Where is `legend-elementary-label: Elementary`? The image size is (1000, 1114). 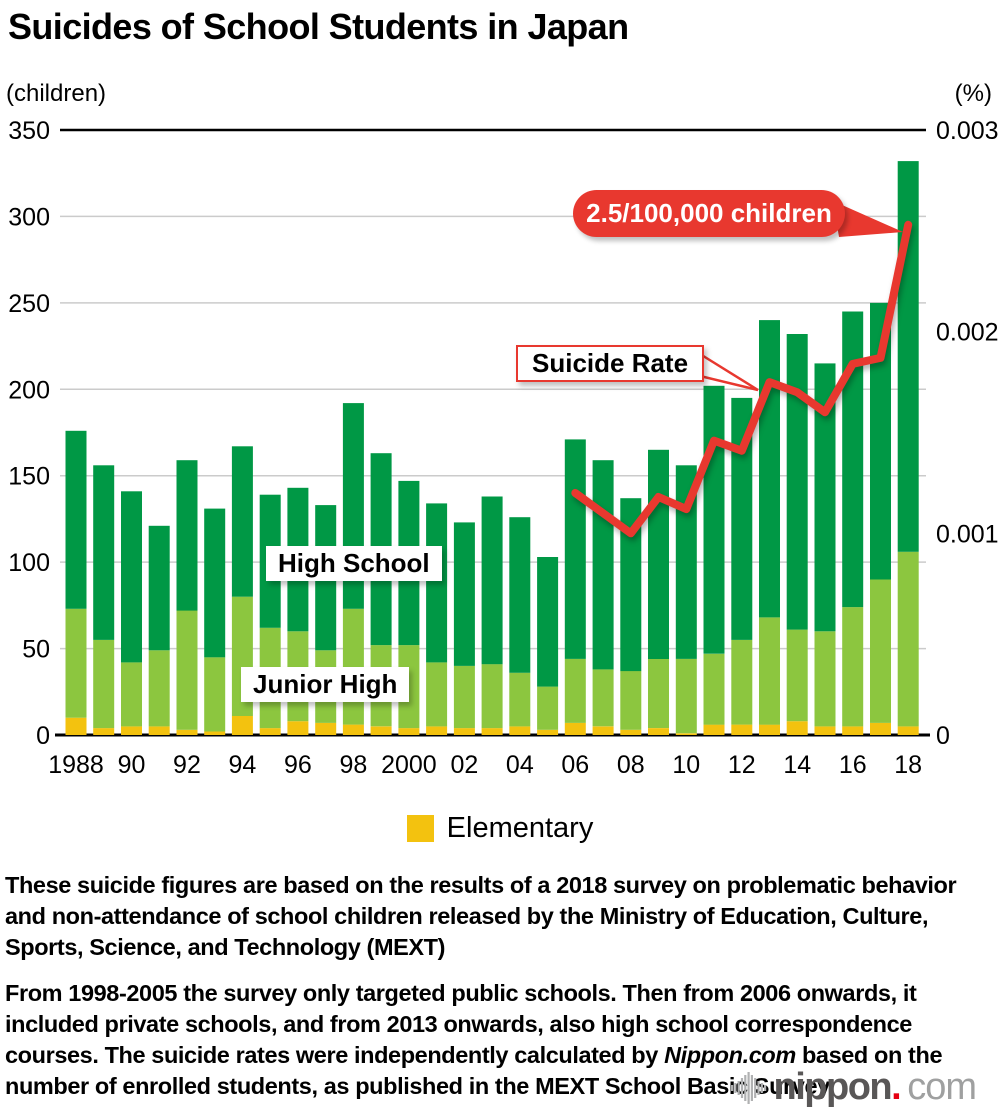 legend-elementary-label: Elementary is located at coordinates (520, 828).